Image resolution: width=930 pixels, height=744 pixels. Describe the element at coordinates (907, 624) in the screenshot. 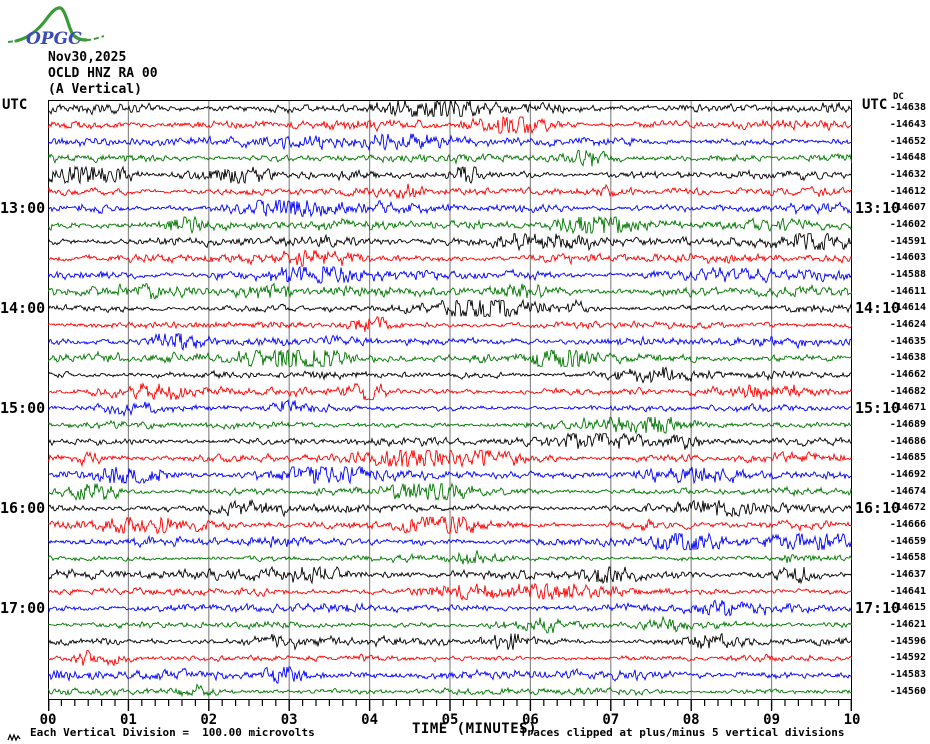

I see `dc-value: -14621` at that location.